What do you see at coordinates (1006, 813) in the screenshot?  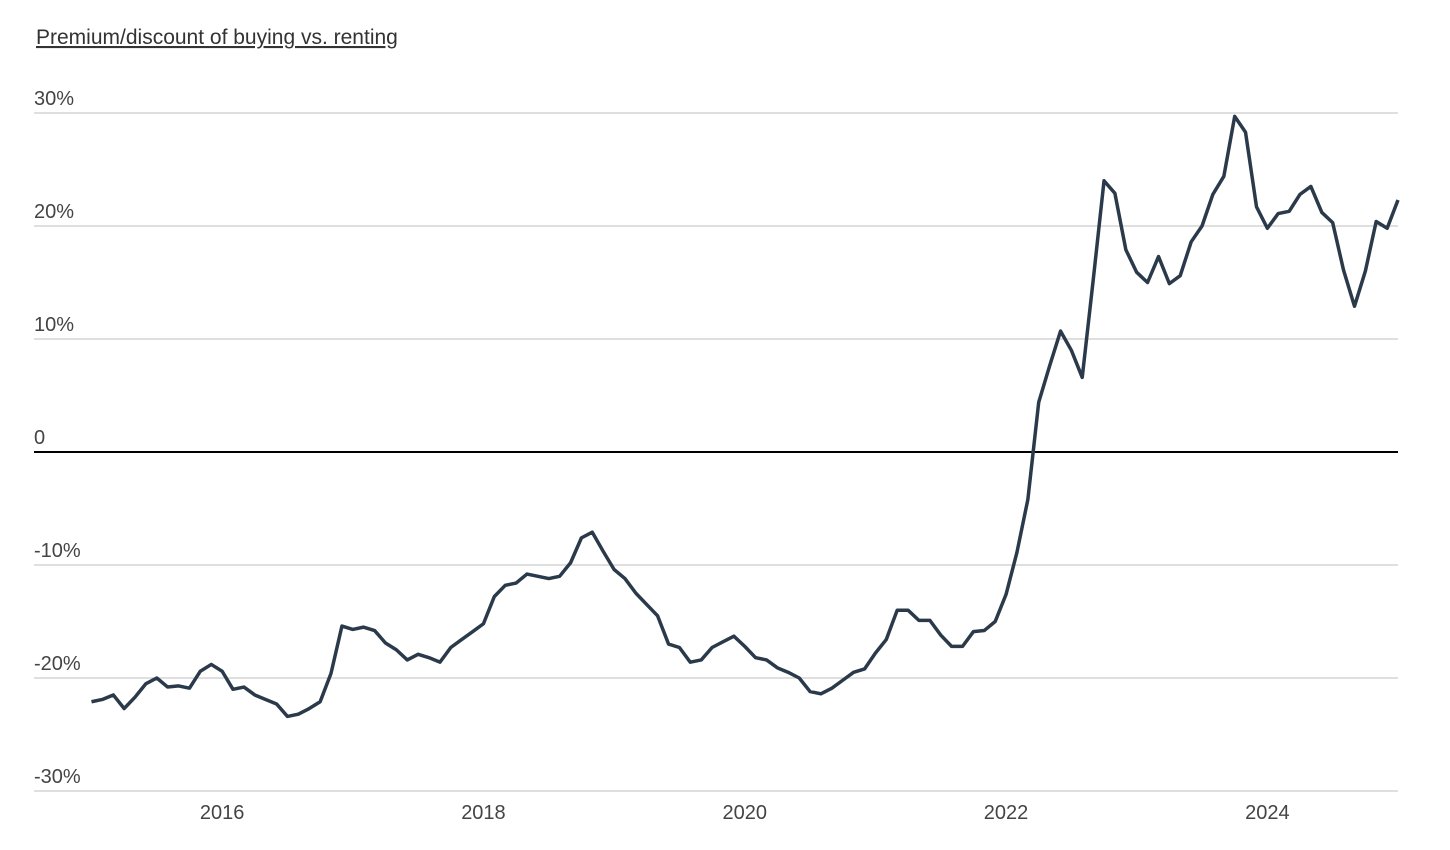 I see `x-tick-label: 2022` at bounding box center [1006, 813].